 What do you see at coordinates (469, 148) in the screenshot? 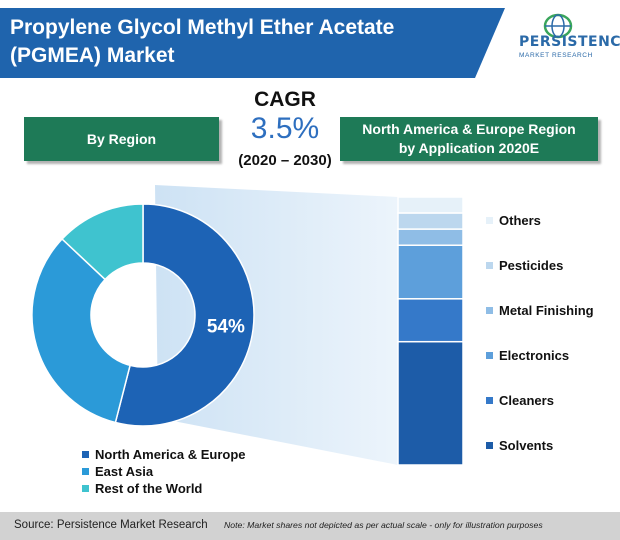
I see `application-box-line2: by Application 2020E` at bounding box center [469, 148].